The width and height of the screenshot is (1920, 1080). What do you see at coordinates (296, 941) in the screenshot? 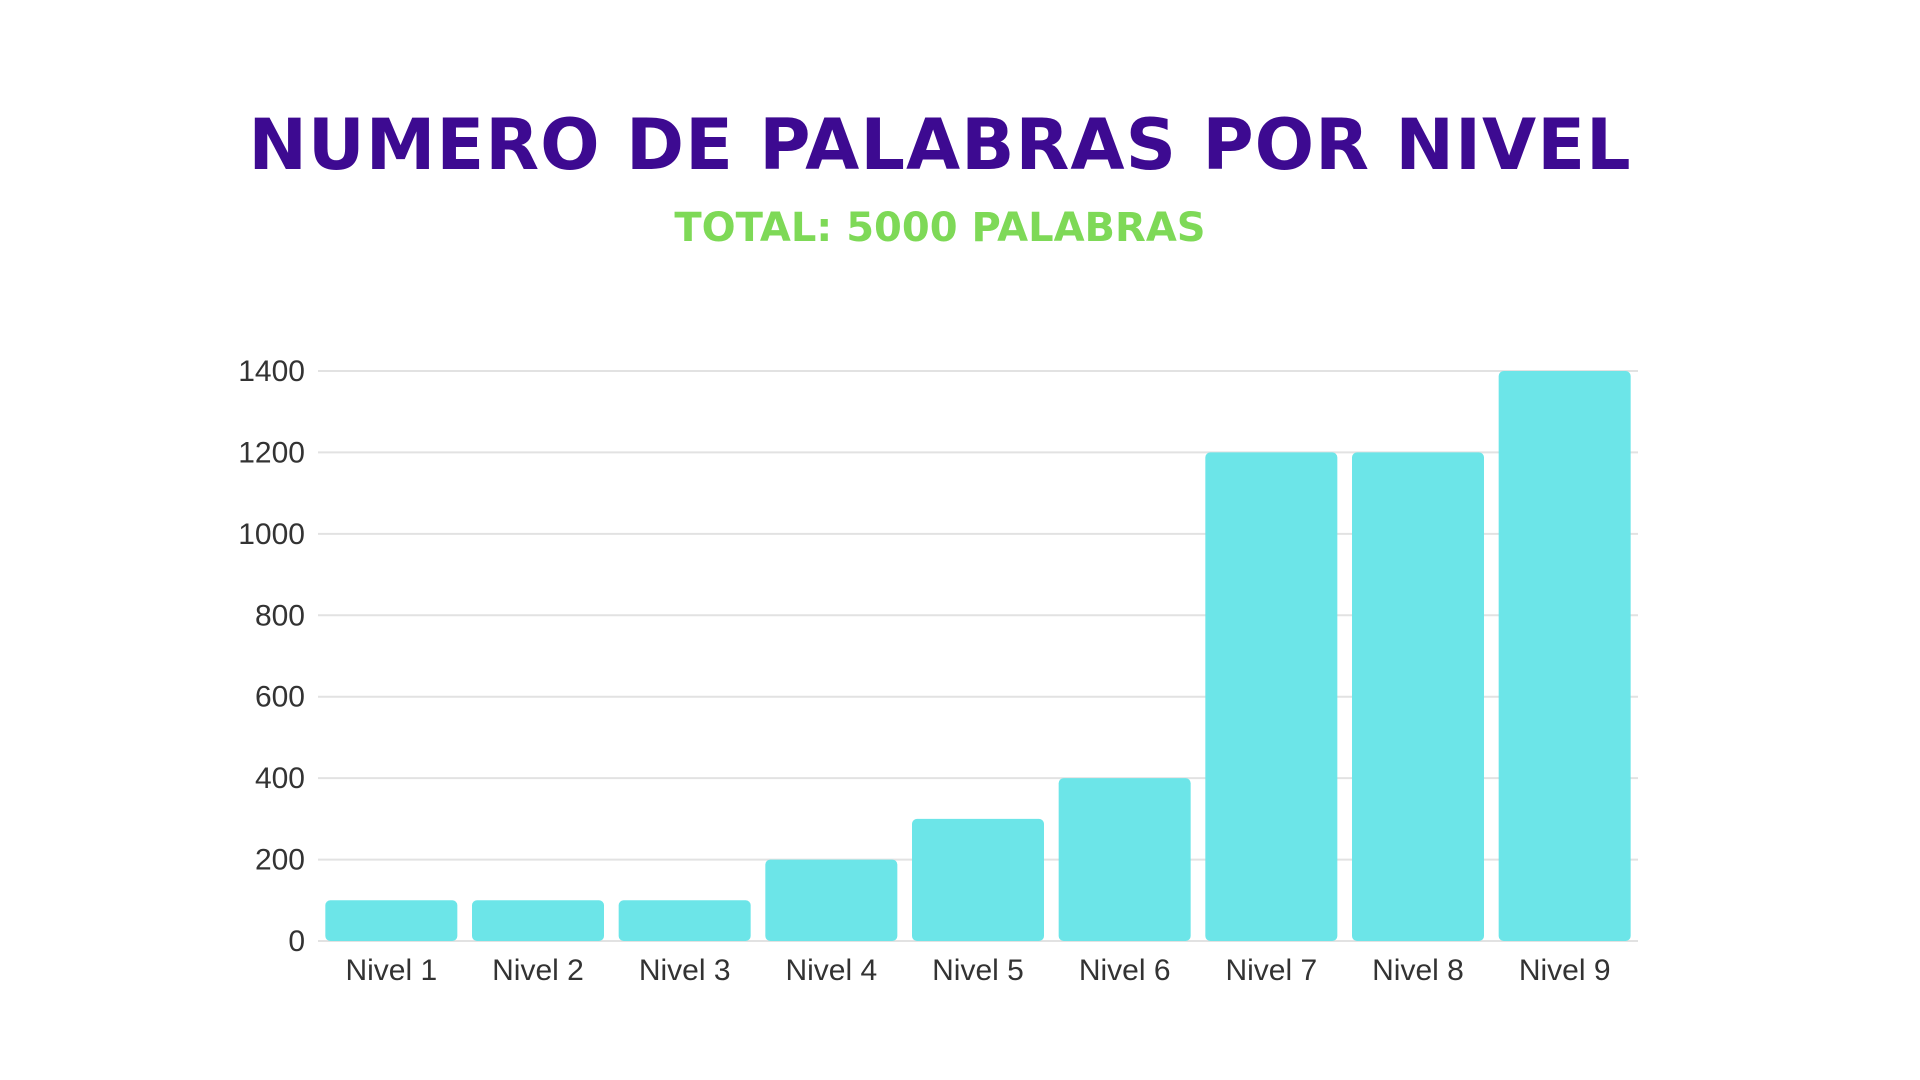
I see `y-tick-label: 0` at bounding box center [296, 941].